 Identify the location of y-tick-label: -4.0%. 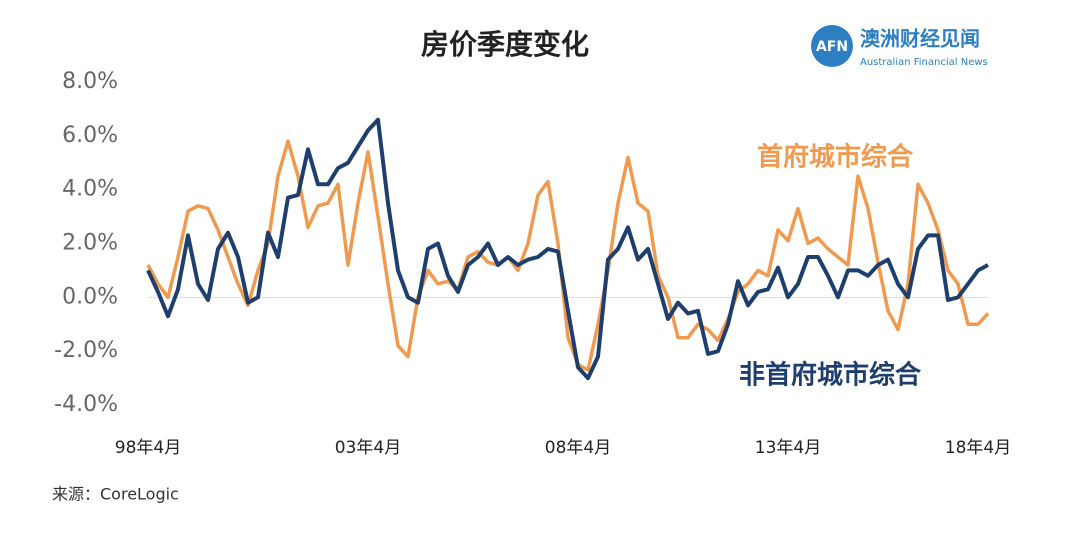
(86, 404).